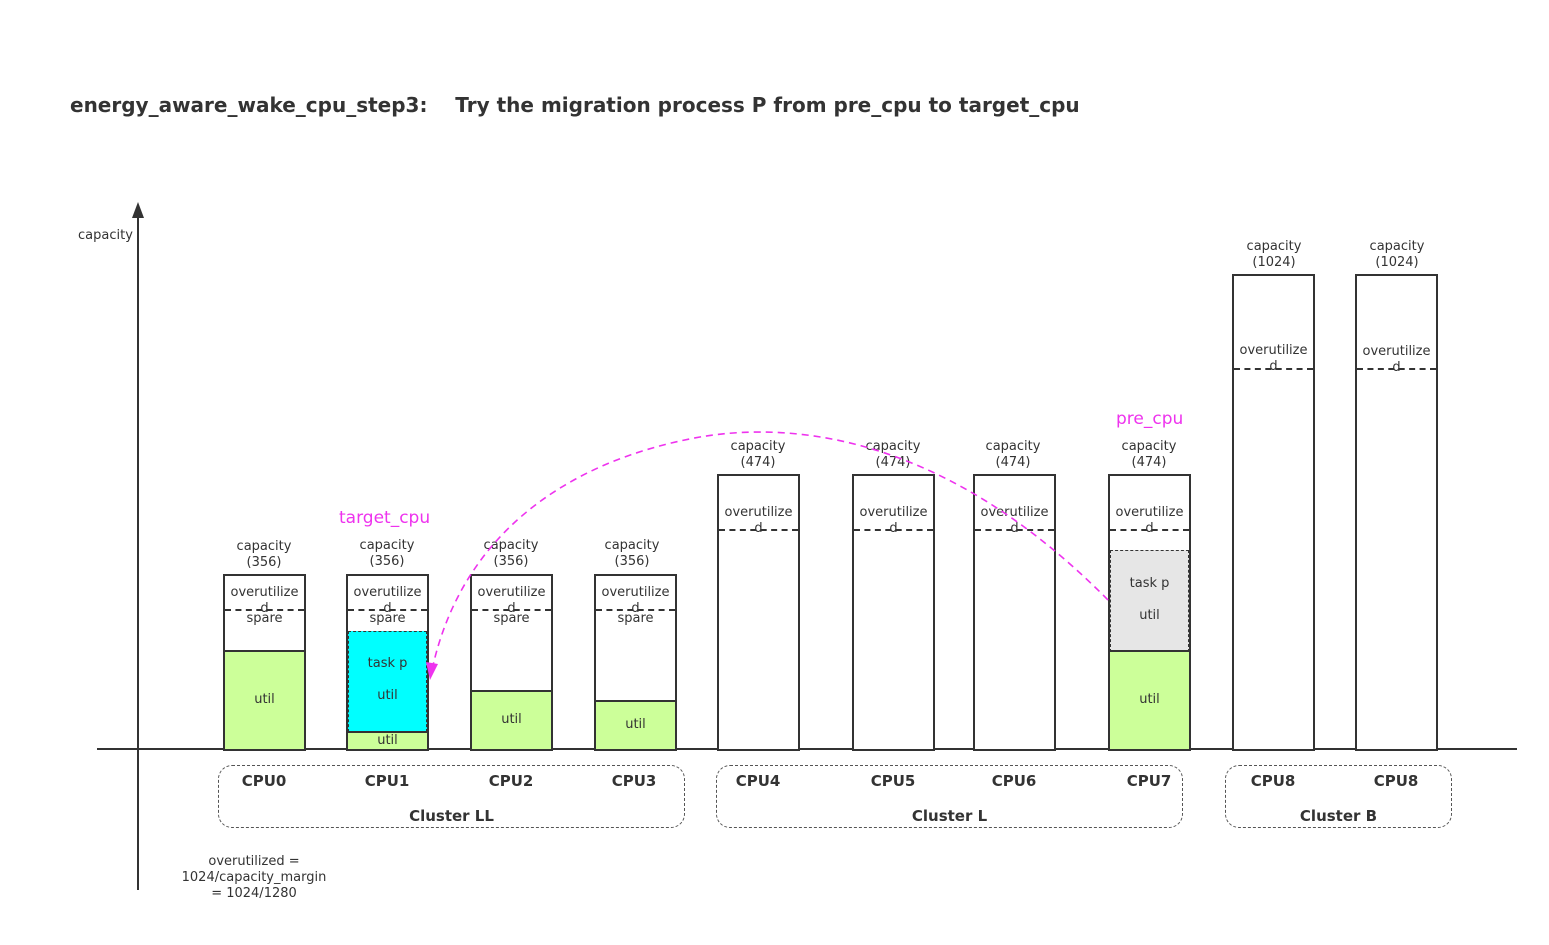 This screenshot has width=1549, height=945. I want to click on cpu8b-bar: overutilize d, so click(1396, 512).